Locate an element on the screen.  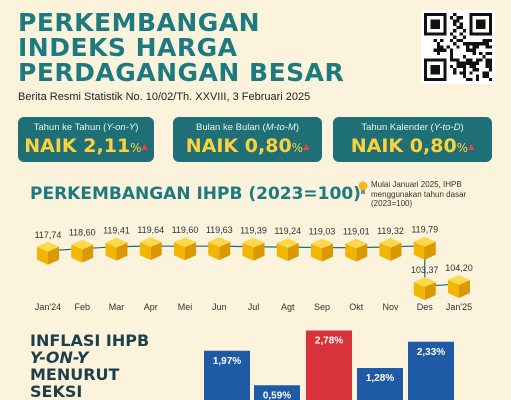
inflasi-bar-label: 1,97% is located at coordinates (227, 361).